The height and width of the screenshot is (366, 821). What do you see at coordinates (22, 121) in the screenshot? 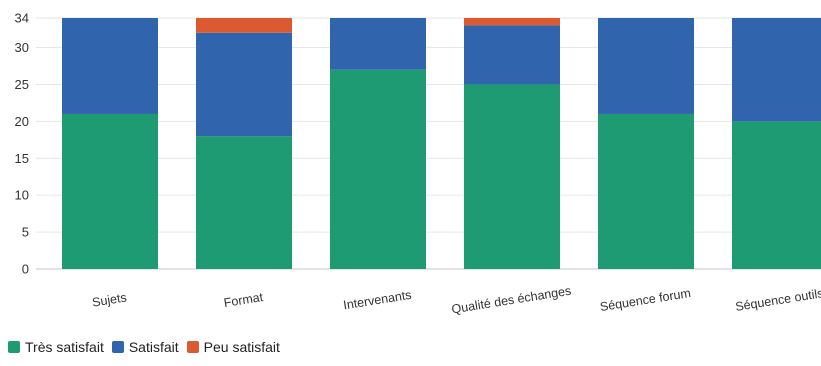
I see `y-tick-label: 20` at bounding box center [22, 121].